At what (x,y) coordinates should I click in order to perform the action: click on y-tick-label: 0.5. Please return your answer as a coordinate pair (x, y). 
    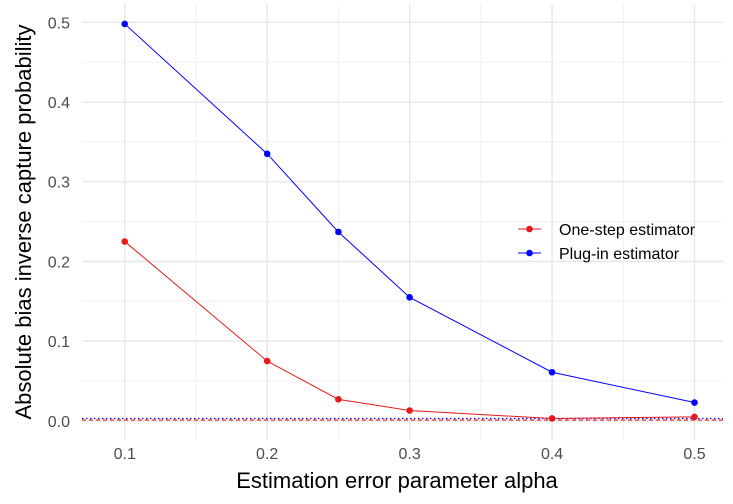
    Looking at the image, I should click on (59, 23).